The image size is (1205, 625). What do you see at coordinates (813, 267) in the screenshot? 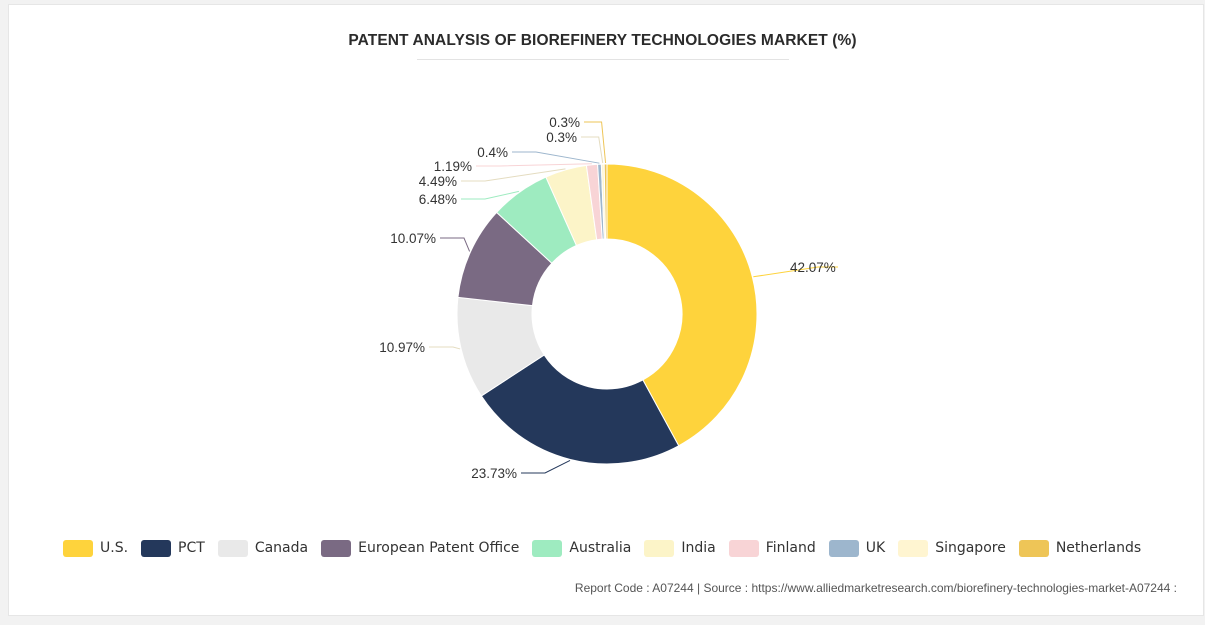
I see `data-label-u-s: 42.07%` at bounding box center [813, 267].